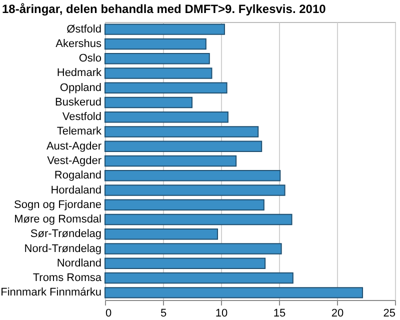 The height and width of the screenshot is (320, 400). Describe the element at coordinates (76, 190) in the screenshot. I see `y-tick-label: Hordaland` at that location.